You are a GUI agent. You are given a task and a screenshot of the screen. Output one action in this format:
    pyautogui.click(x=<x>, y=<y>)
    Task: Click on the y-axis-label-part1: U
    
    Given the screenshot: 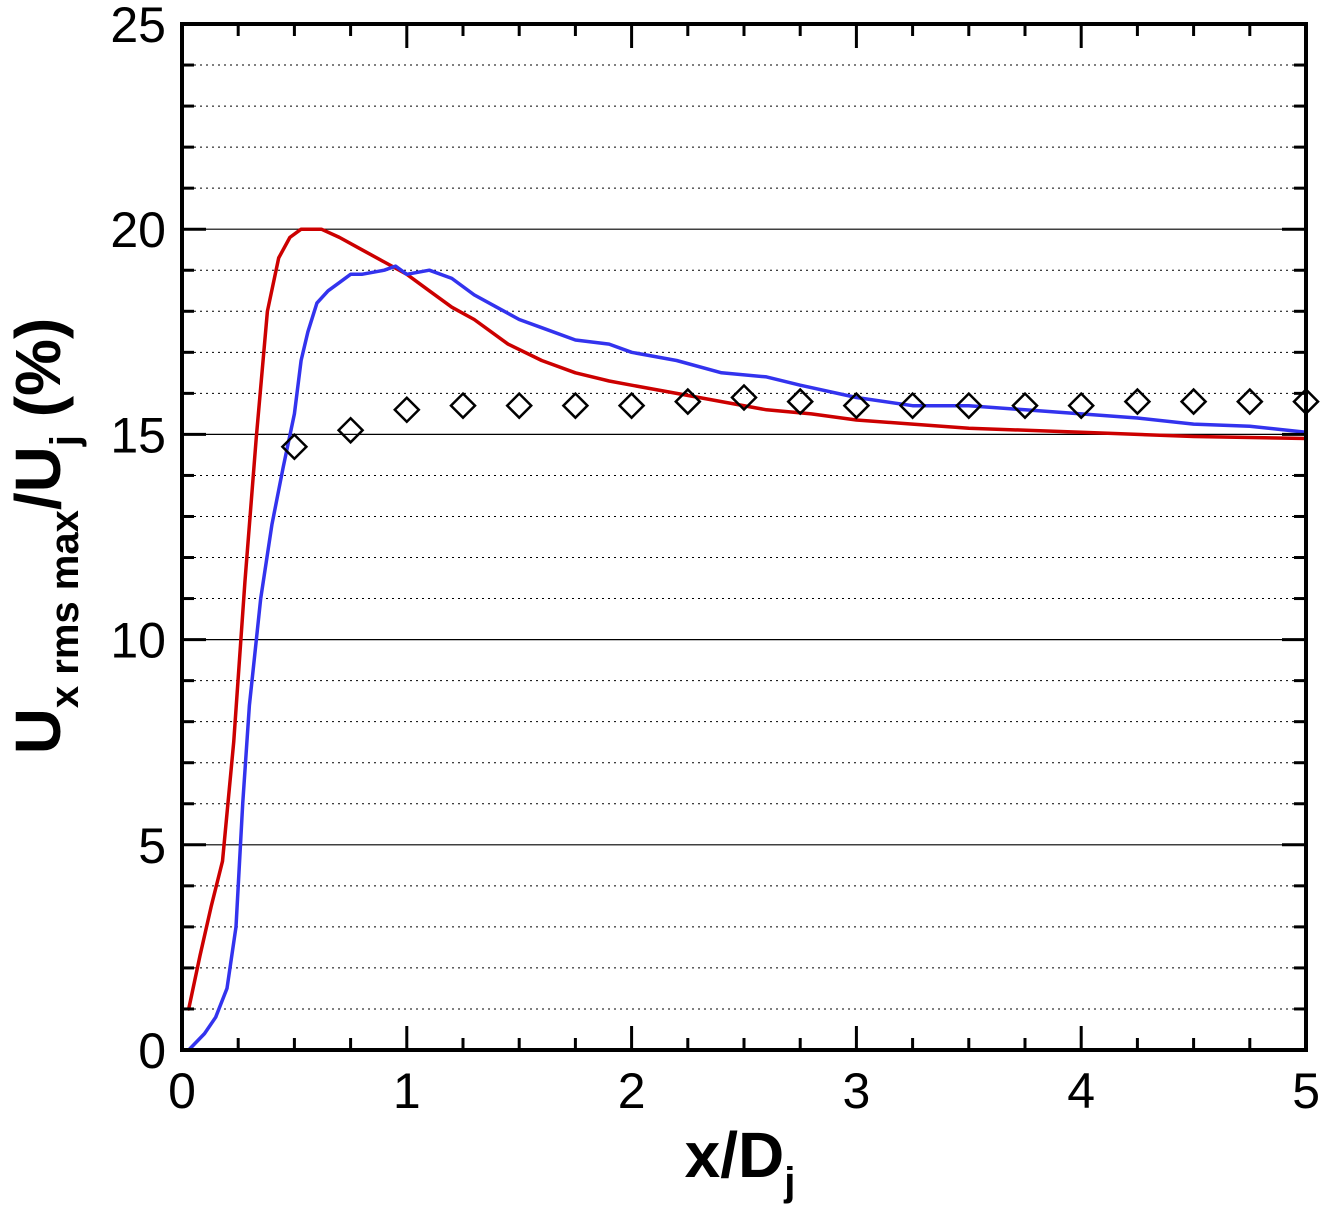 What is the action you would take?
    pyautogui.click(x=38, y=731)
    